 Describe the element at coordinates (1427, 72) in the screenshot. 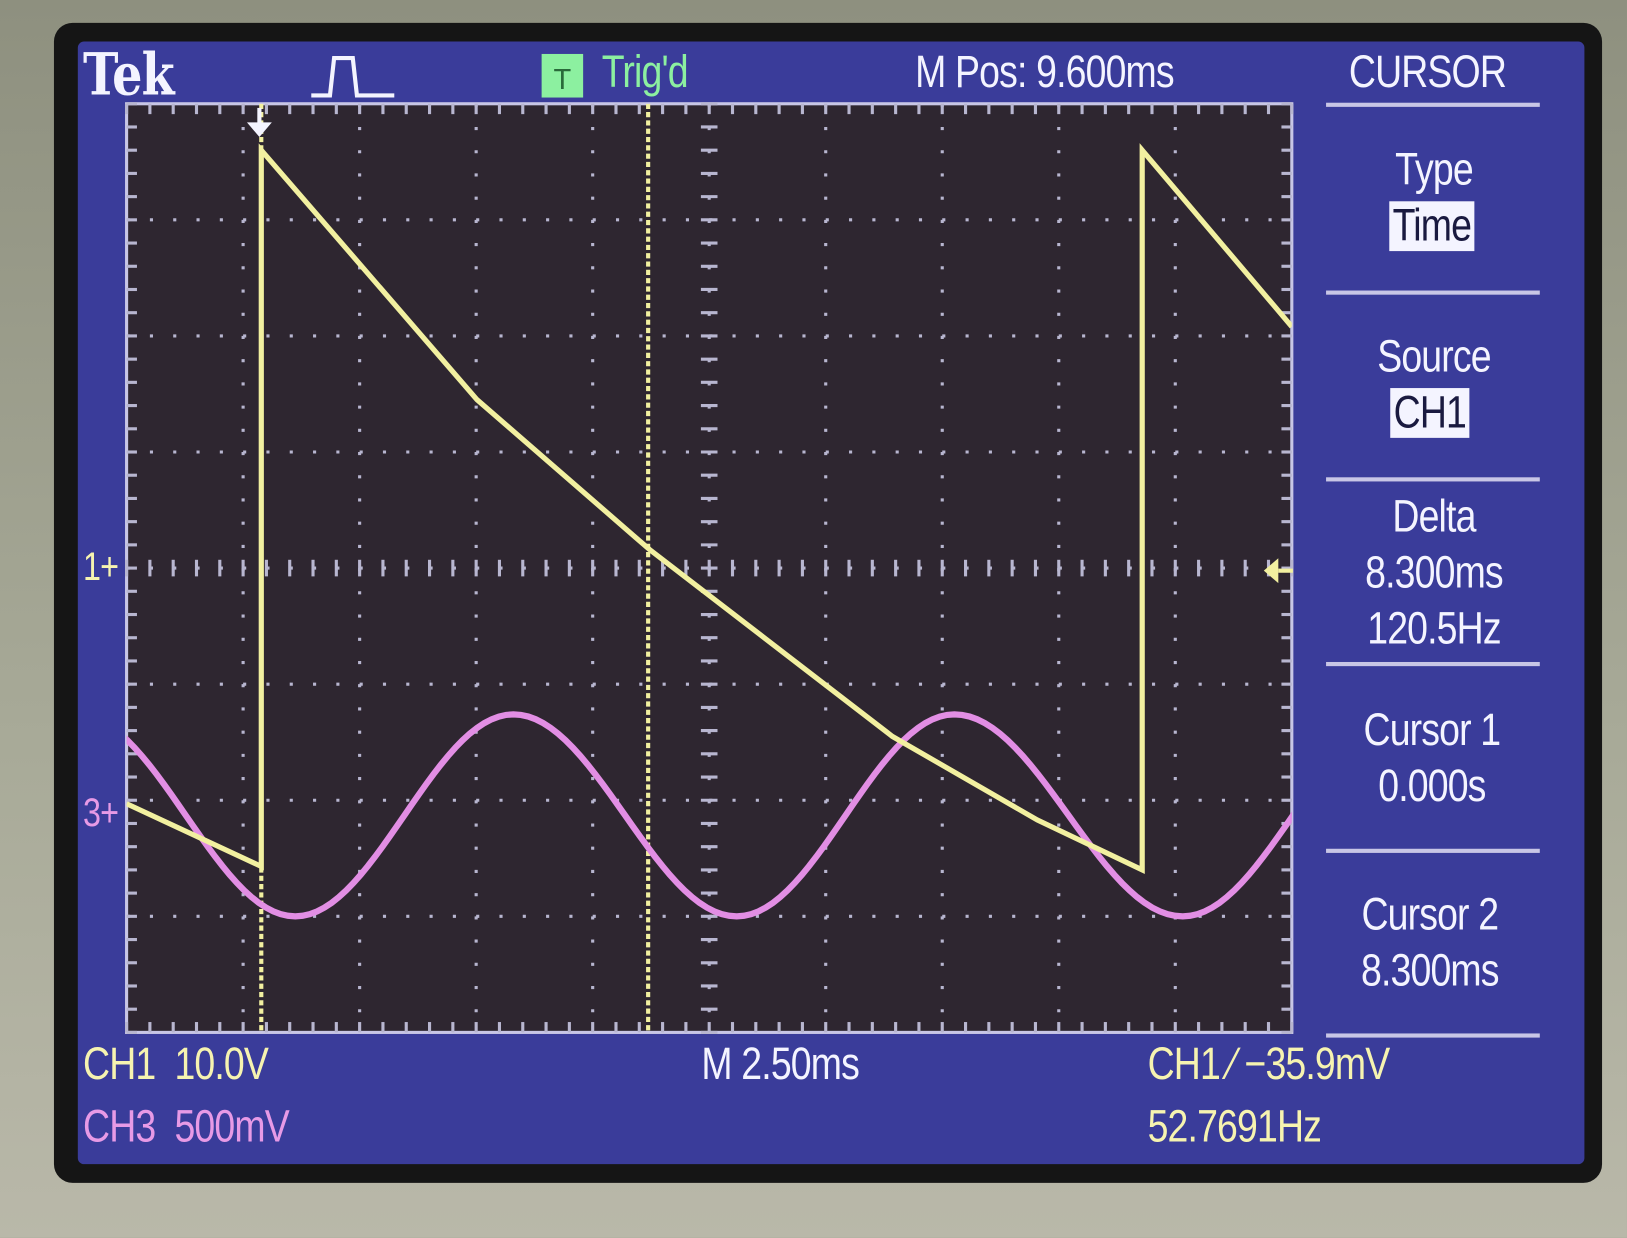

I see `menu-title: CURSOR` at that location.